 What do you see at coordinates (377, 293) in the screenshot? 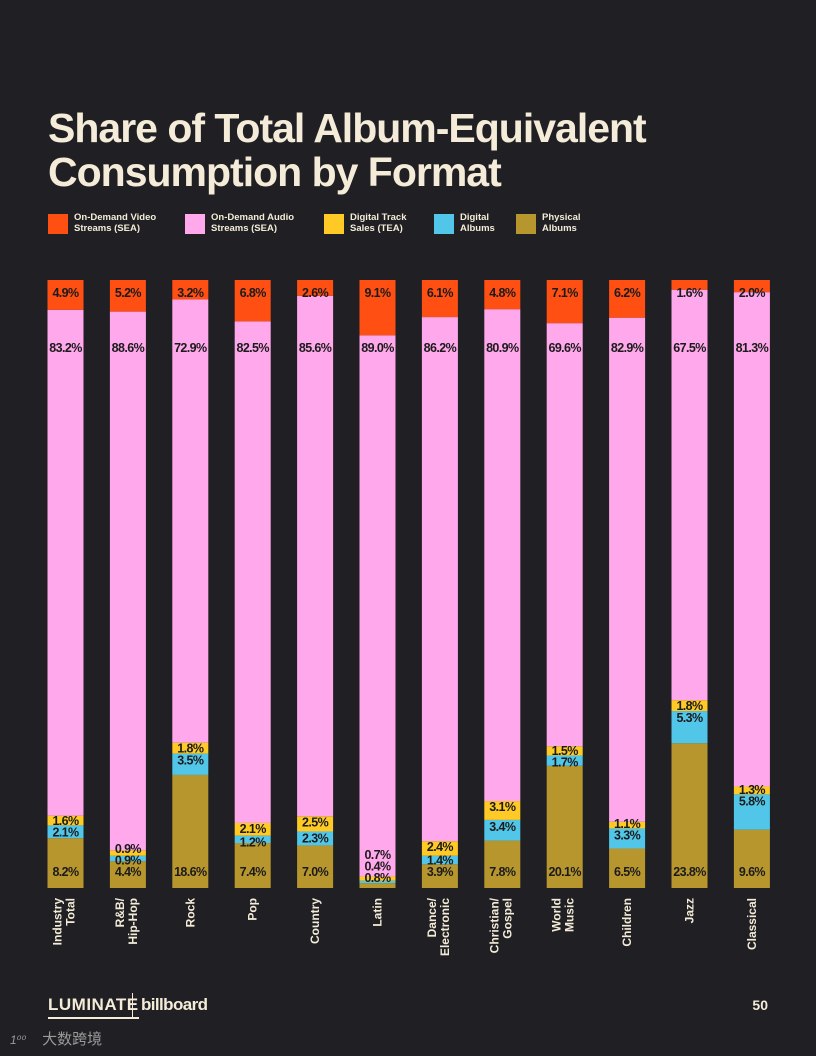
I see `label-video-latin: 9.1%` at bounding box center [377, 293].